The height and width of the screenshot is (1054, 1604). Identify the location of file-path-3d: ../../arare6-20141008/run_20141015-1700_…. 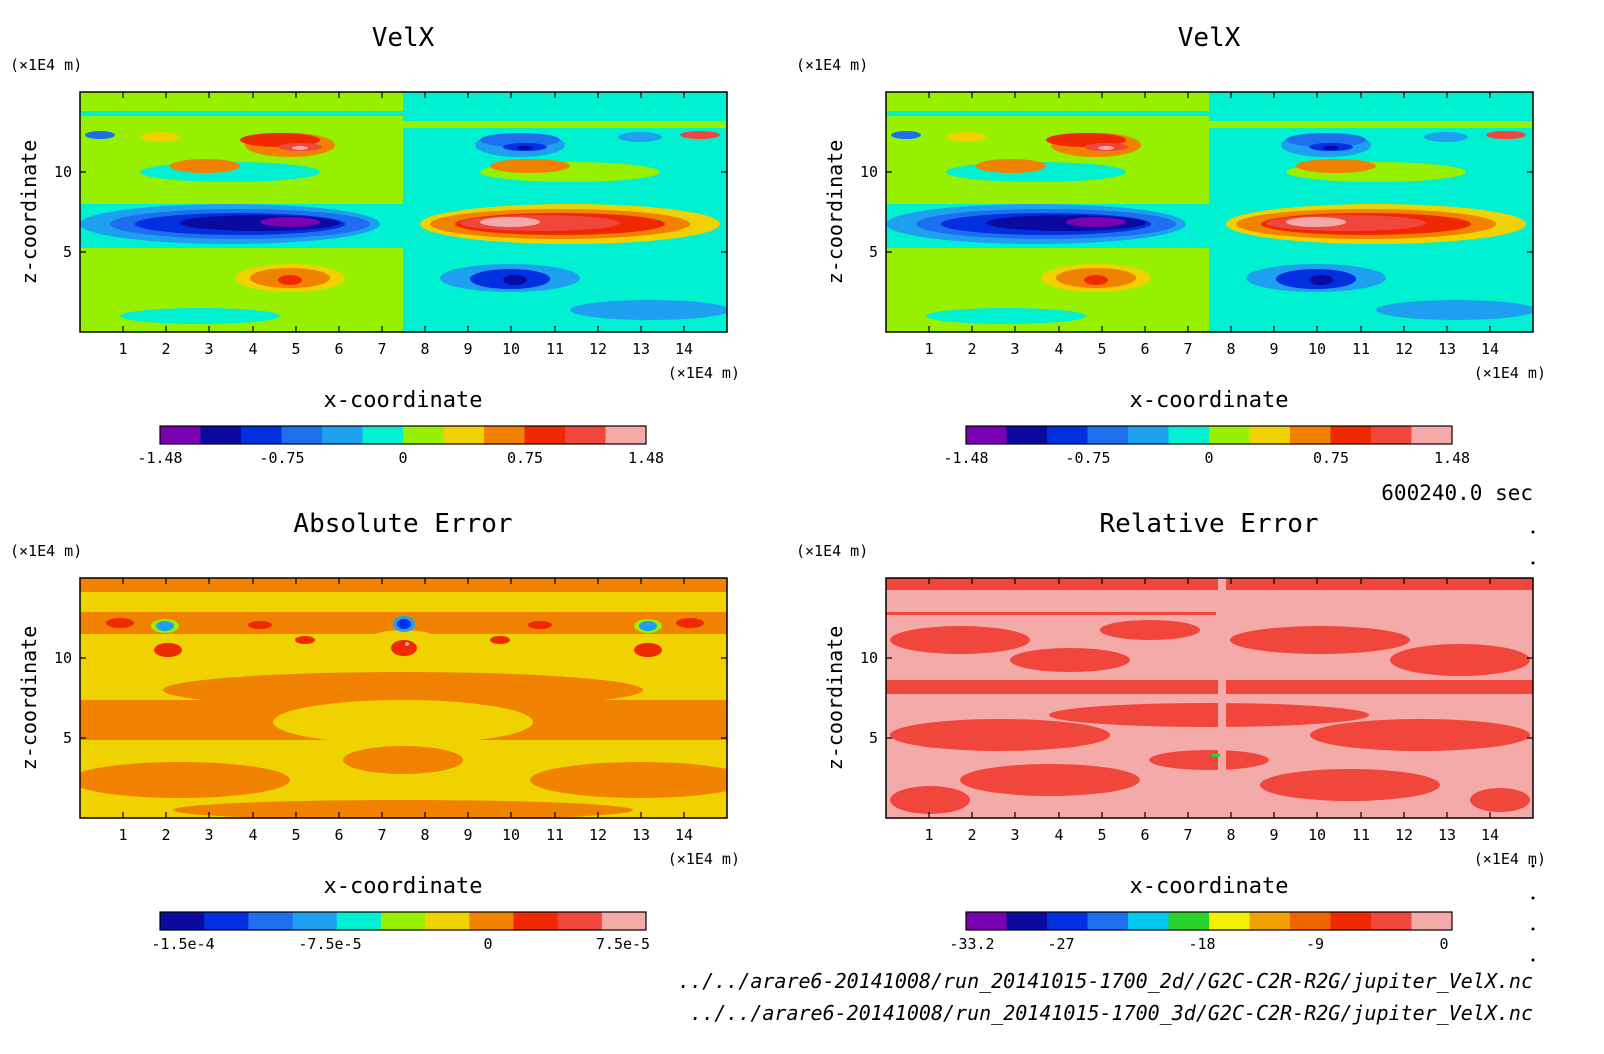
(1111, 1013).